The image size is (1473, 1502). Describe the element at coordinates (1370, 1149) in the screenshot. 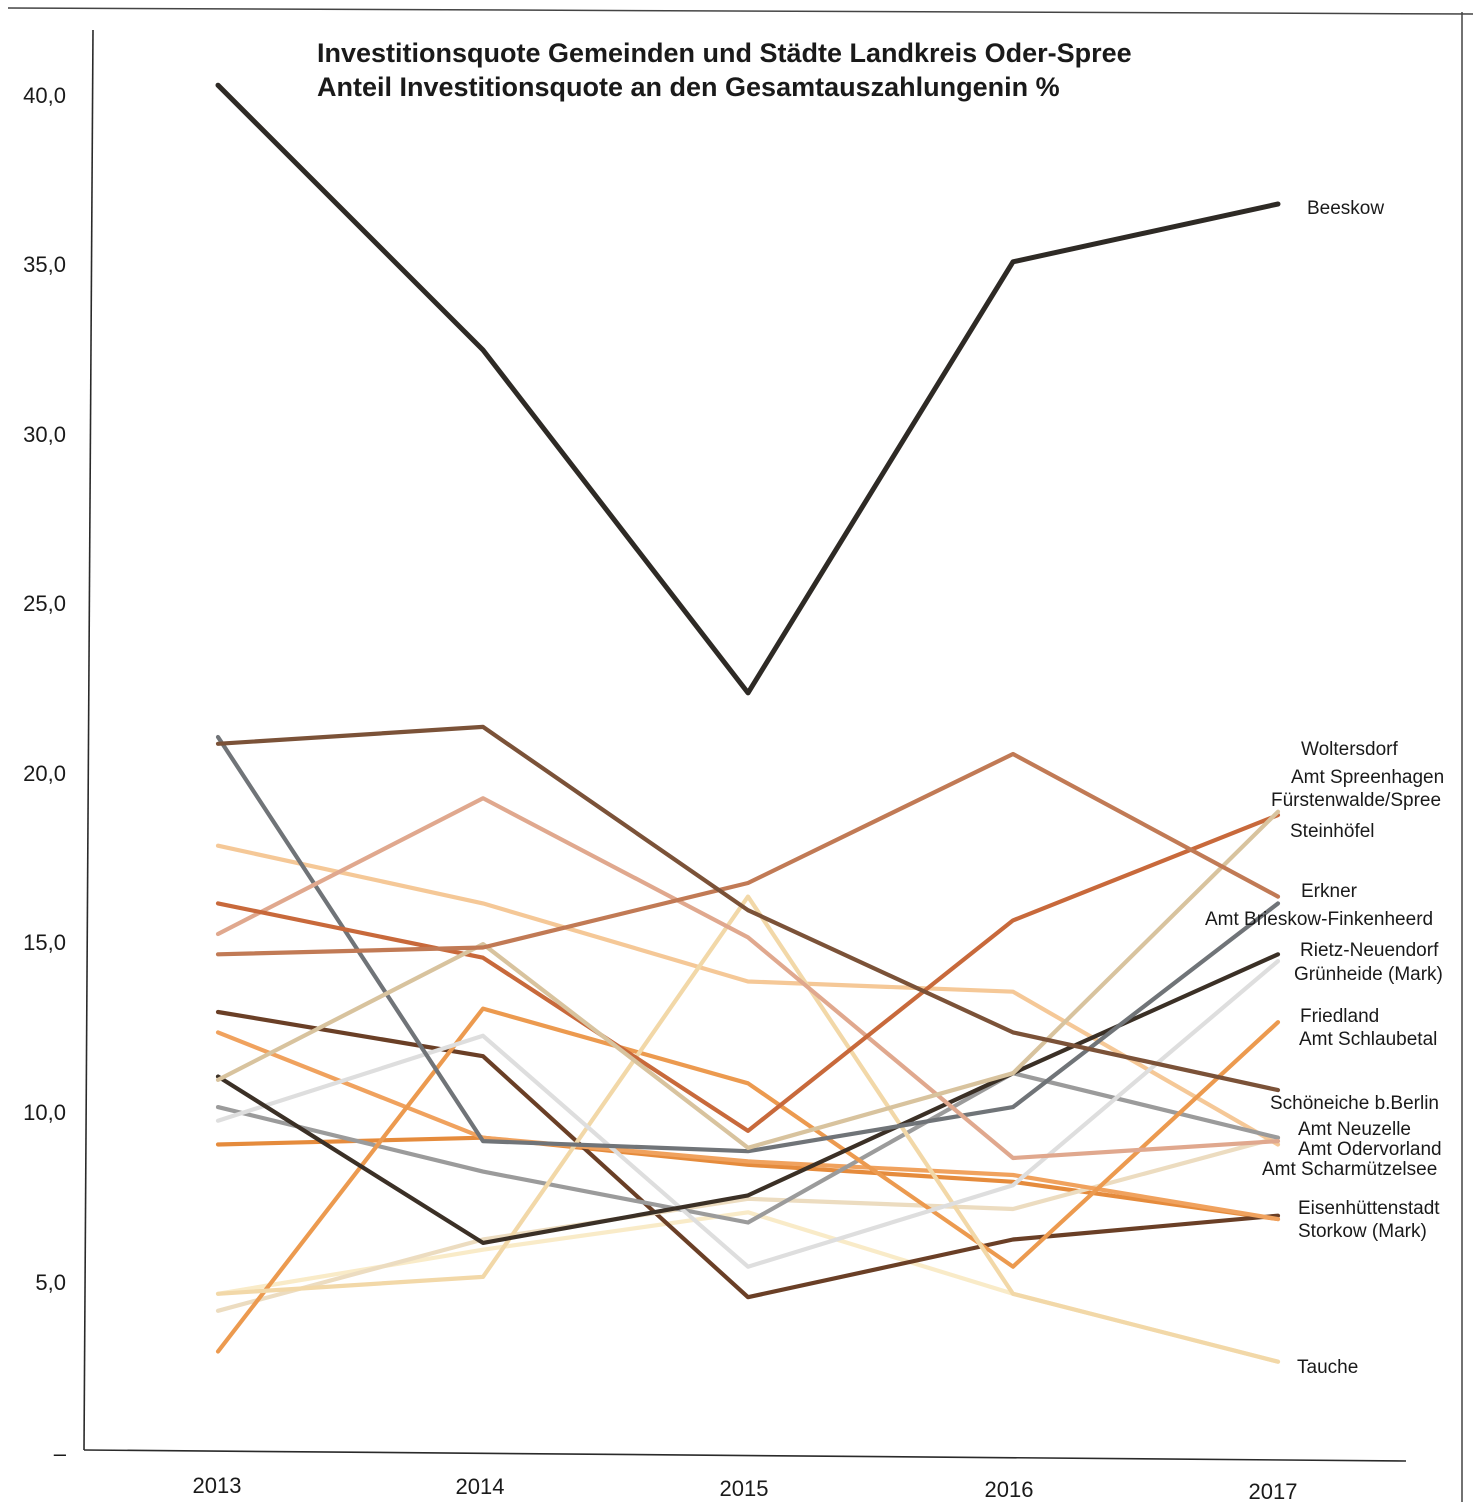

I see `series-label-amt-odervorland: Amt Odervorland` at that location.